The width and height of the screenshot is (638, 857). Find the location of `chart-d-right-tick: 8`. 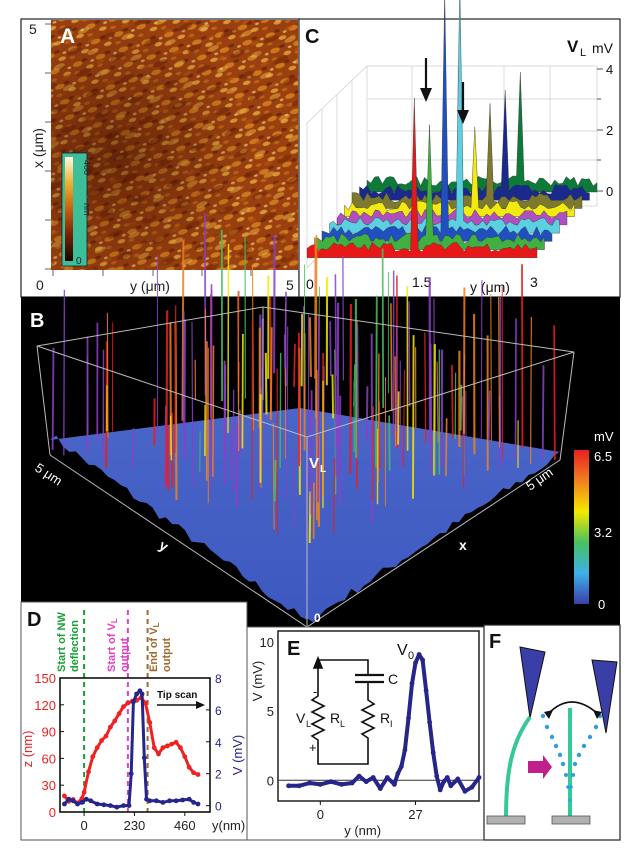

chart-d-right-tick: 8 is located at coordinates (218, 679).